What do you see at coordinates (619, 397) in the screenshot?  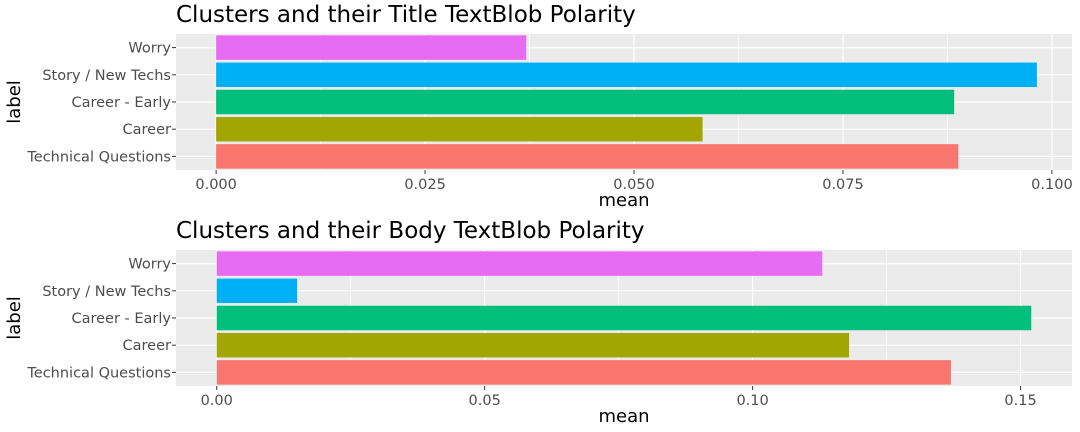 I see `x-tick-labels: 0.00 0.05 0.10 0.15` at bounding box center [619, 397].